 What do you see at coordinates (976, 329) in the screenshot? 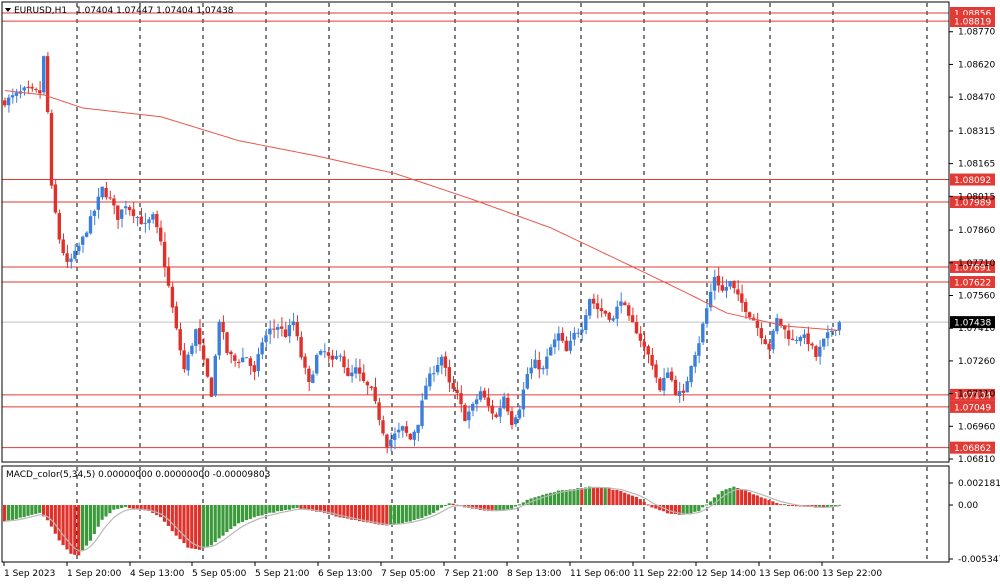
I see `price-tick-label: 1.07410` at bounding box center [976, 329].